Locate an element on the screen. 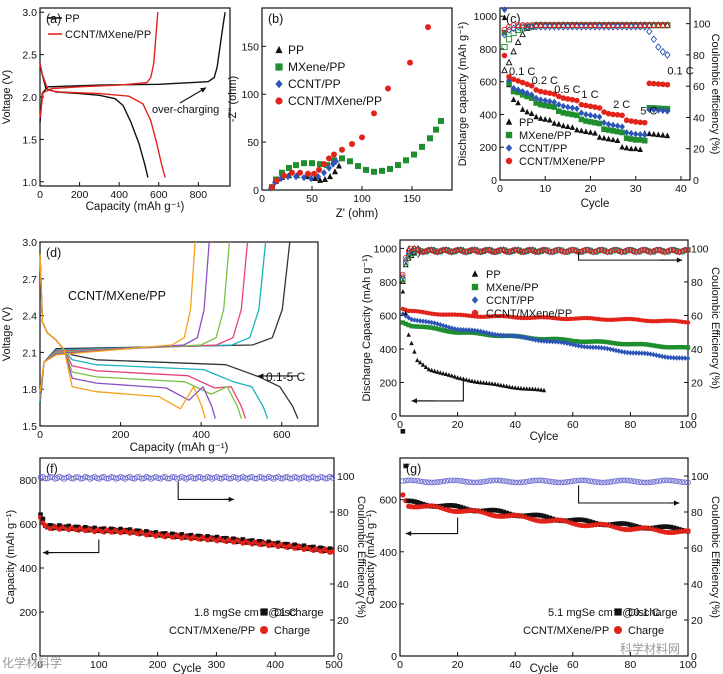  x-axis-label: Z' (ohm) is located at coordinates (357, 214).